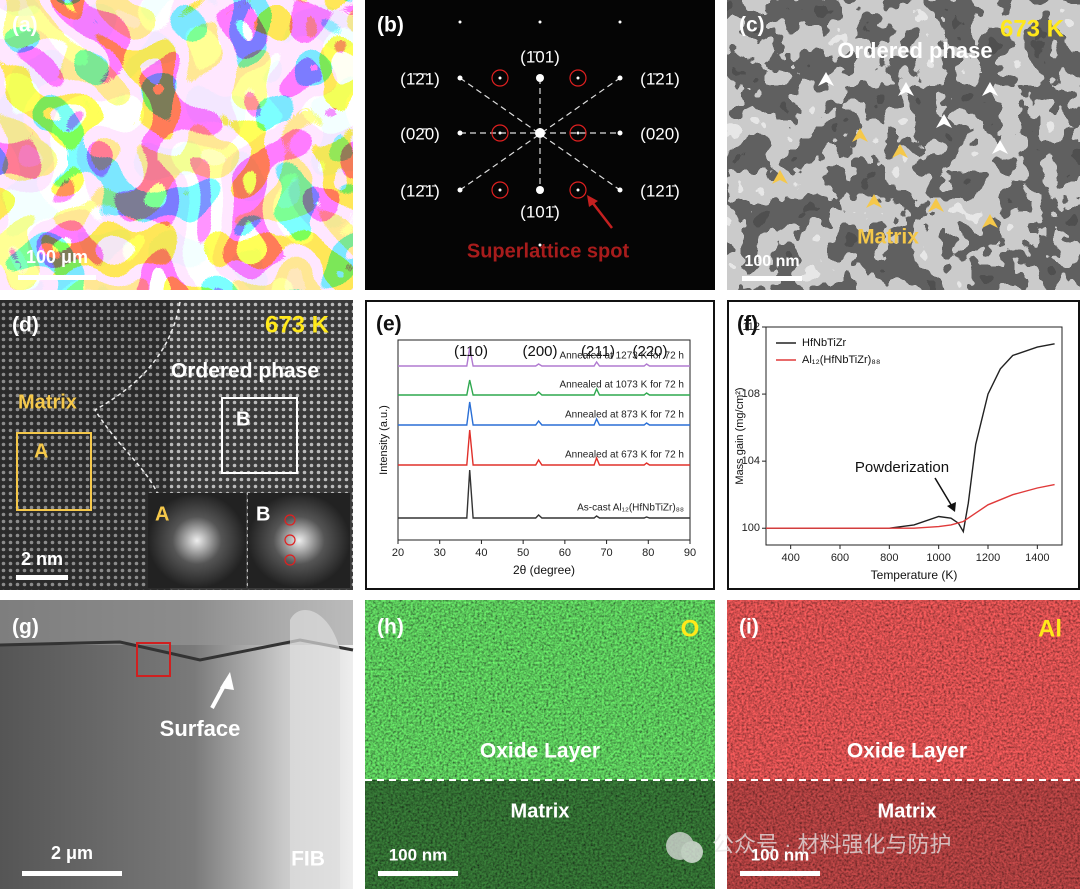 The height and width of the screenshot is (889, 1080). Describe the element at coordinates (621, 385) in the screenshot. I see `series-label: Annealed at 1073 K for 72 h` at that location.